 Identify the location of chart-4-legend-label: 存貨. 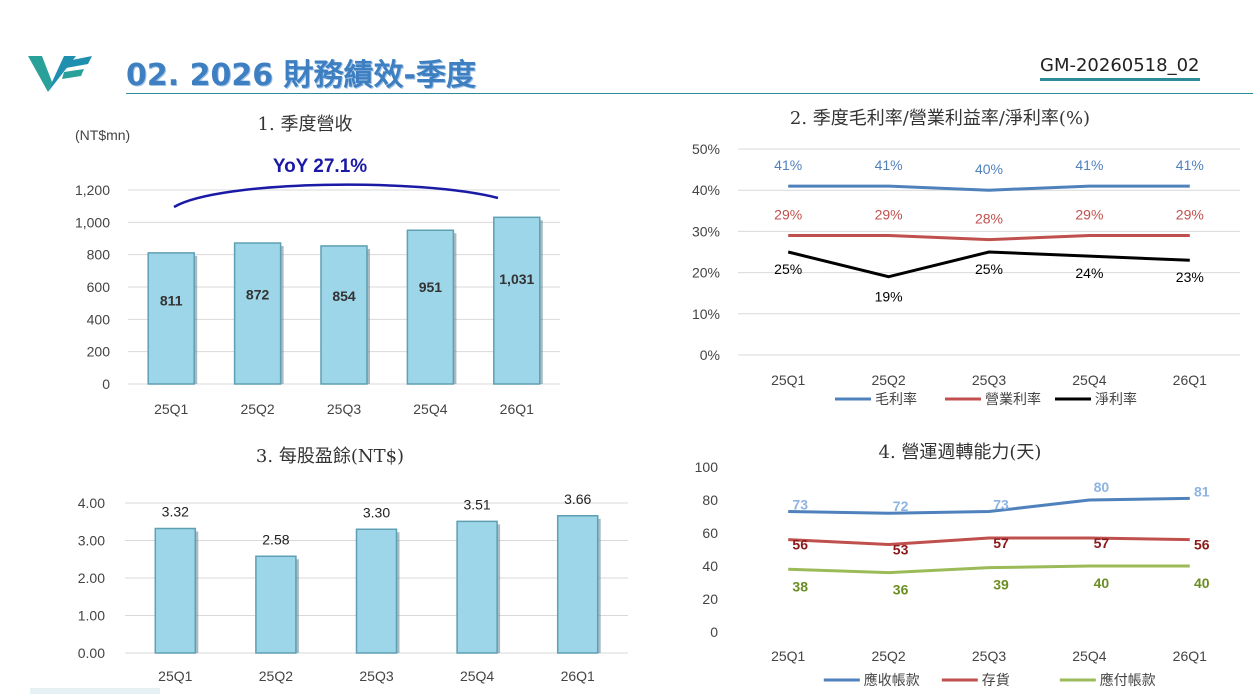
(996, 680).